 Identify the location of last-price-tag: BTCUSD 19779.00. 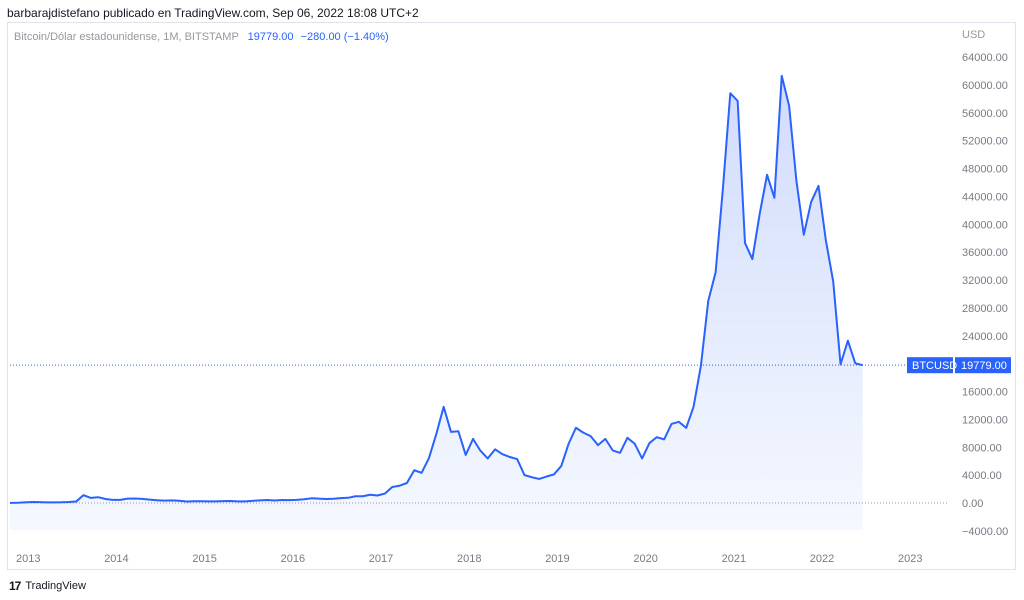
(959, 365).